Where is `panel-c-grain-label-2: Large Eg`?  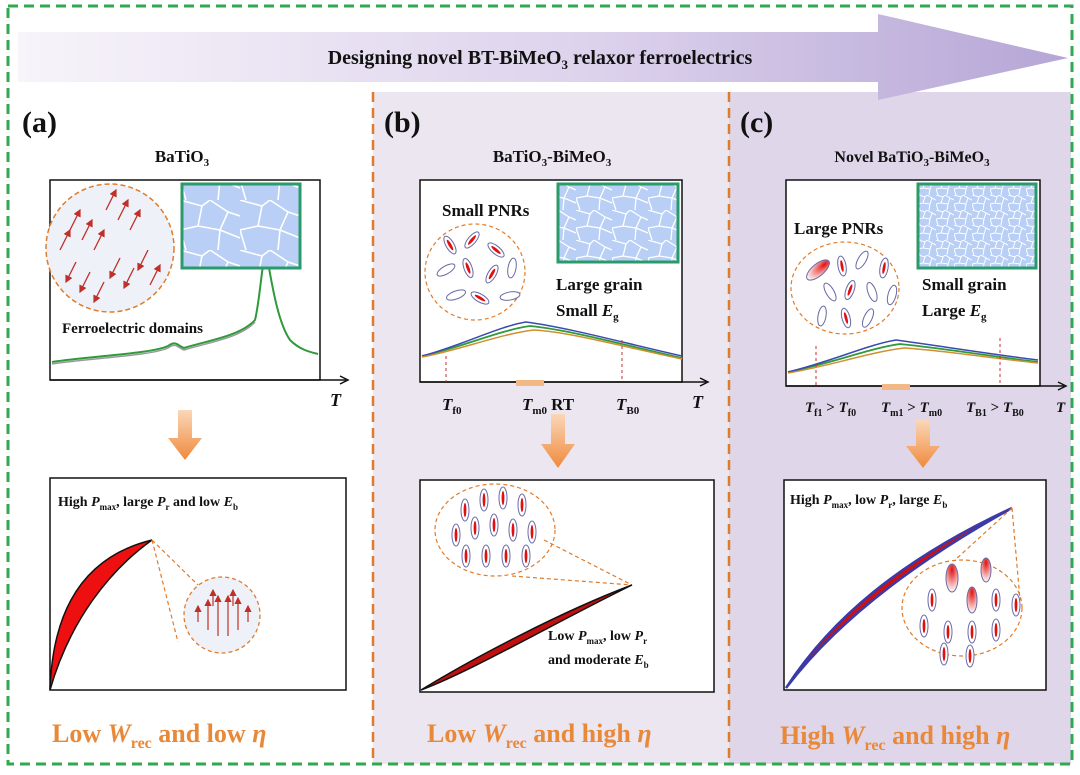 panel-c-grain-label-2: Large Eg is located at coordinates (954, 312).